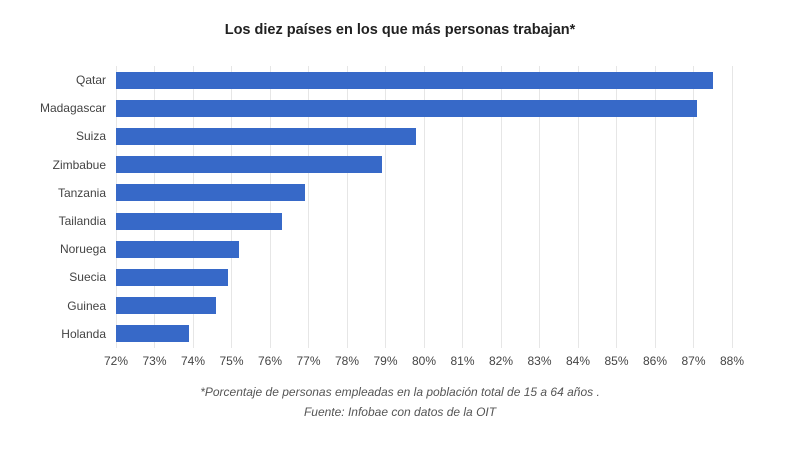 The image size is (800, 450). What do you see at coordinates (154, 361) in the screenshot?
I see `x-tick-label: 73%` at bounding box center [154, 361].